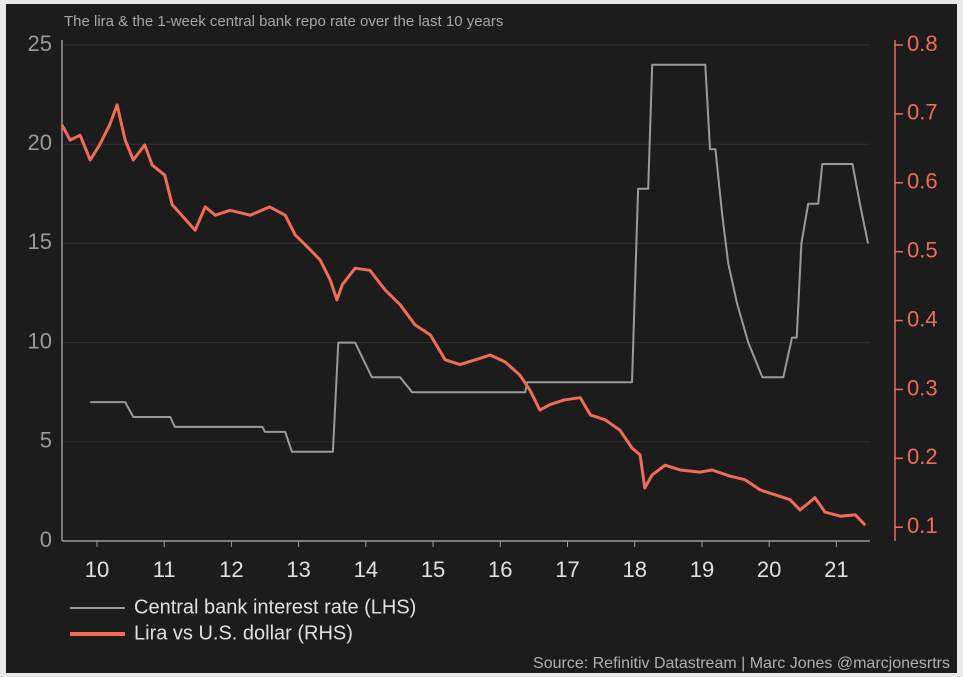 This screenshot has width=963, height=677. I want to click on x-tick-label: 19, so click(702, 569).